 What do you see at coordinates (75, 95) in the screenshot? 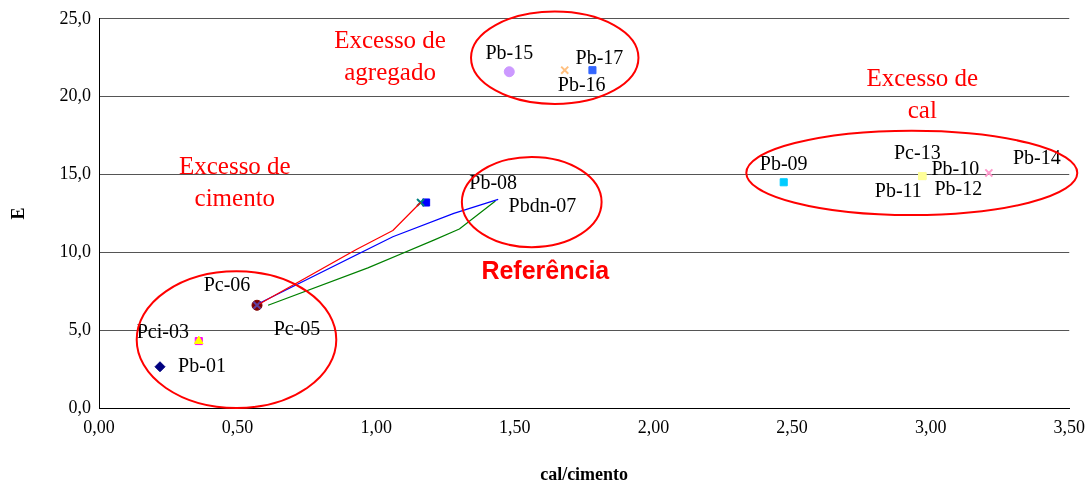
I see `y-tick-label: 20,0` at bounding box center [75, 95].